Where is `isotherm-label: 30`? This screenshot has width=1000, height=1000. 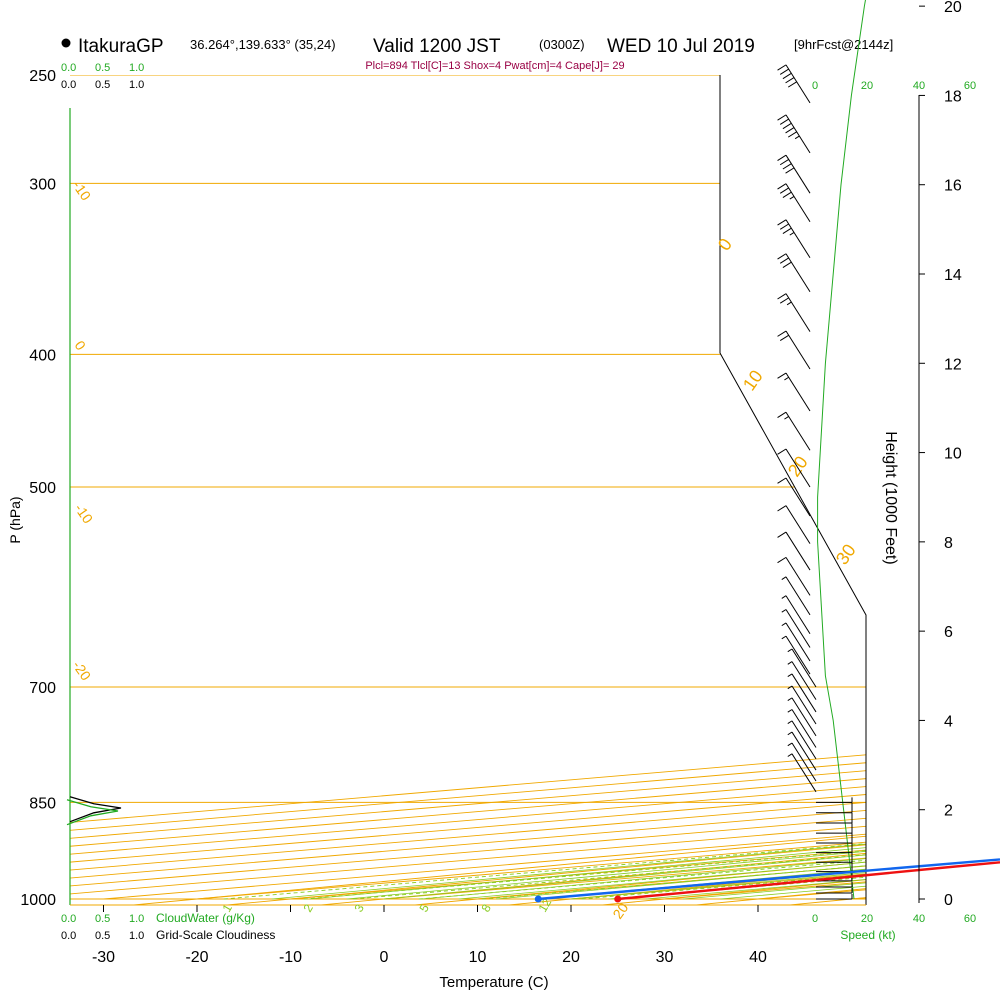
isotherm-label: 30 is located at coordinates (846, 554).